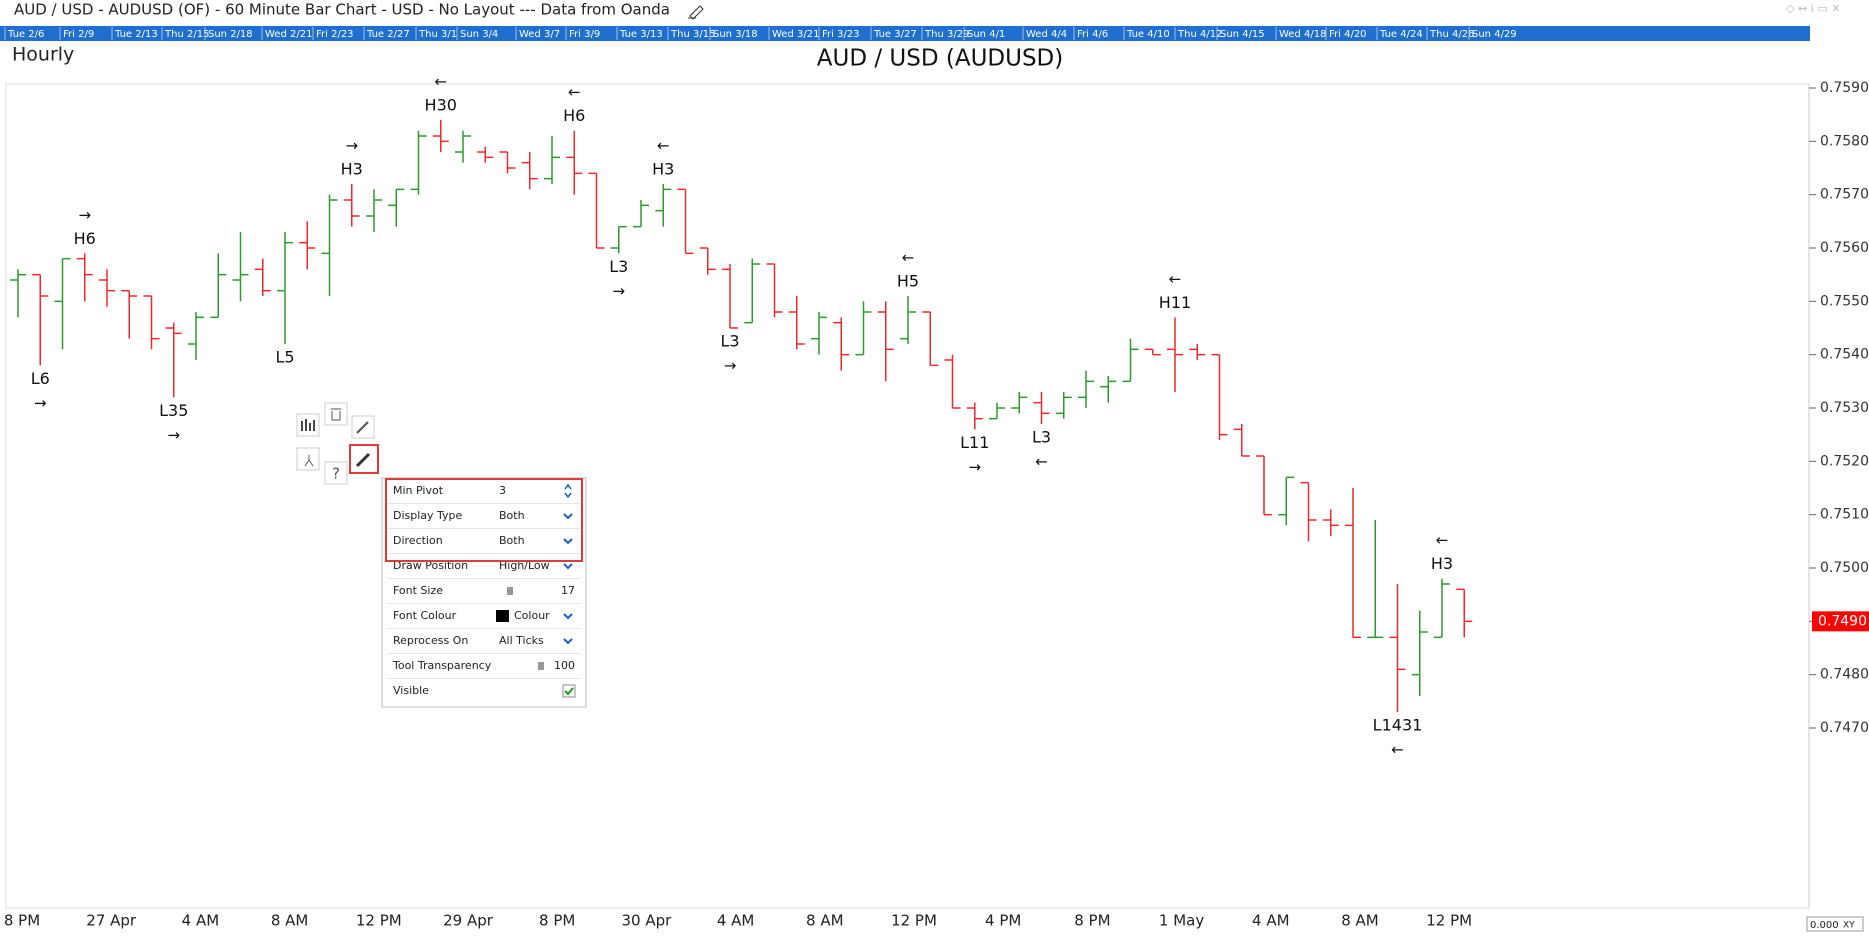 The width and height of the screenshot is (1869, 937). I want to click on setting-value: Colour, so click(532, 615).